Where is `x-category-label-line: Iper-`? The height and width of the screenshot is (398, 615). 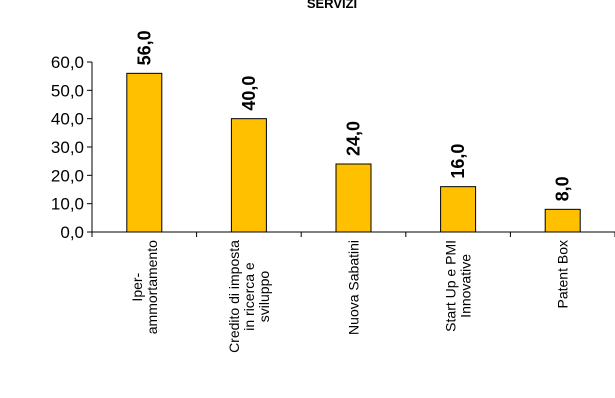
x-category-label-line: Iper- is located at coordinates (137, 286).